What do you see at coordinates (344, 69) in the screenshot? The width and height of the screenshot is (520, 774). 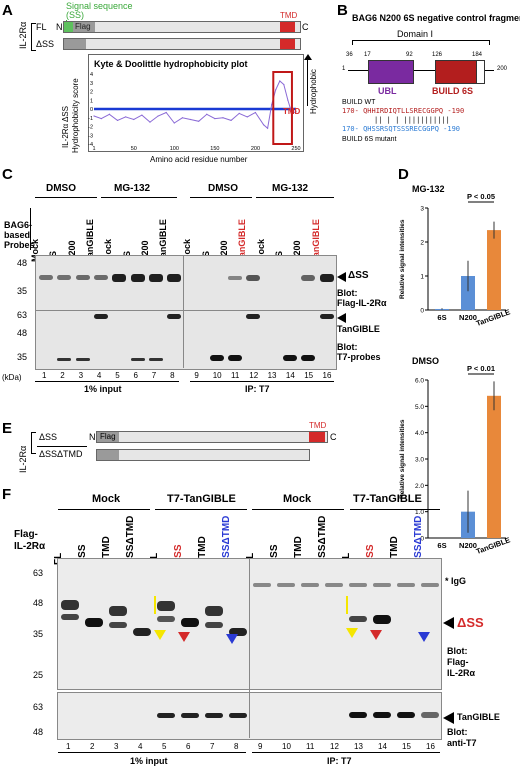 I see `panel-b-num-1: 1` at bounding box center [344, 69].